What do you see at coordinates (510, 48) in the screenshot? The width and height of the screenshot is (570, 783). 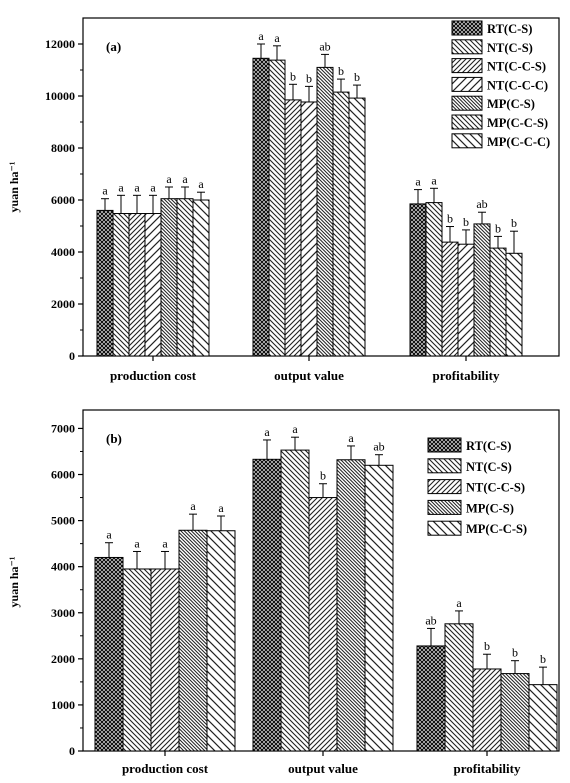 I see `legend-label: NT(C-S)` at bounding box center [510, 48].